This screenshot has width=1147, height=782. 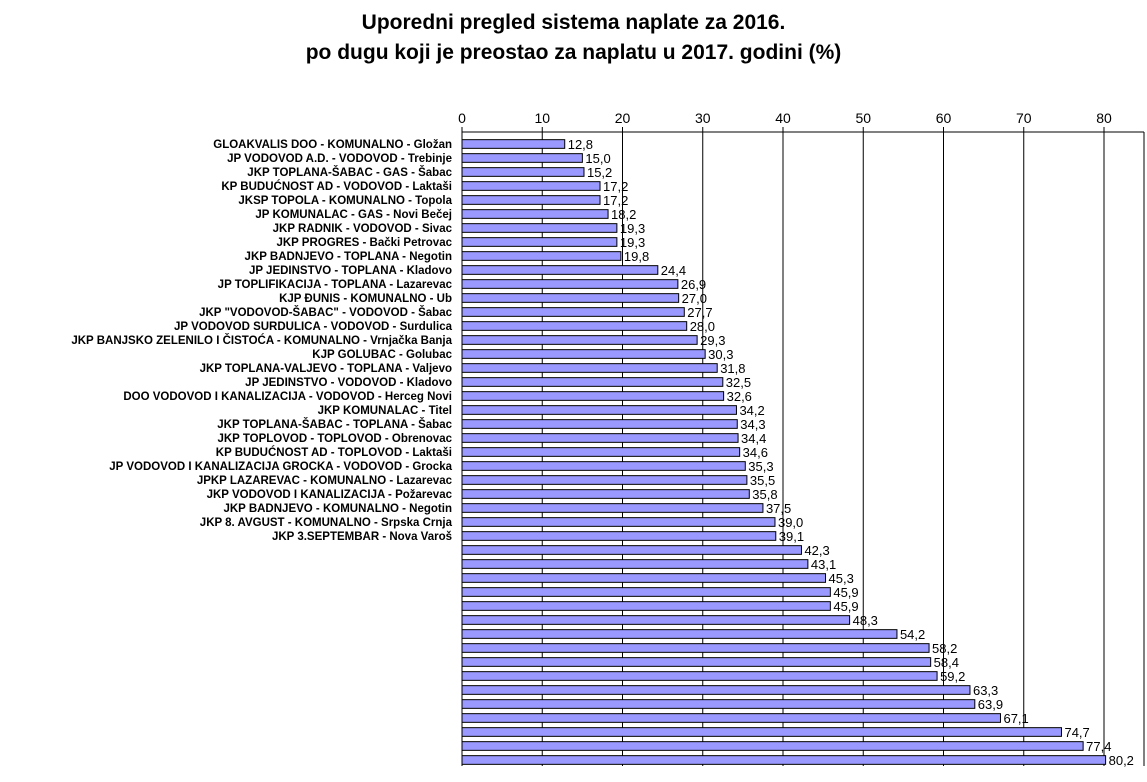 What do you see at coordinates (365, 299) in the screenshot?
I see `category-label: KJP ĐUNIS - KOMUNALNO - Ub` at bounding box center [365, 299].